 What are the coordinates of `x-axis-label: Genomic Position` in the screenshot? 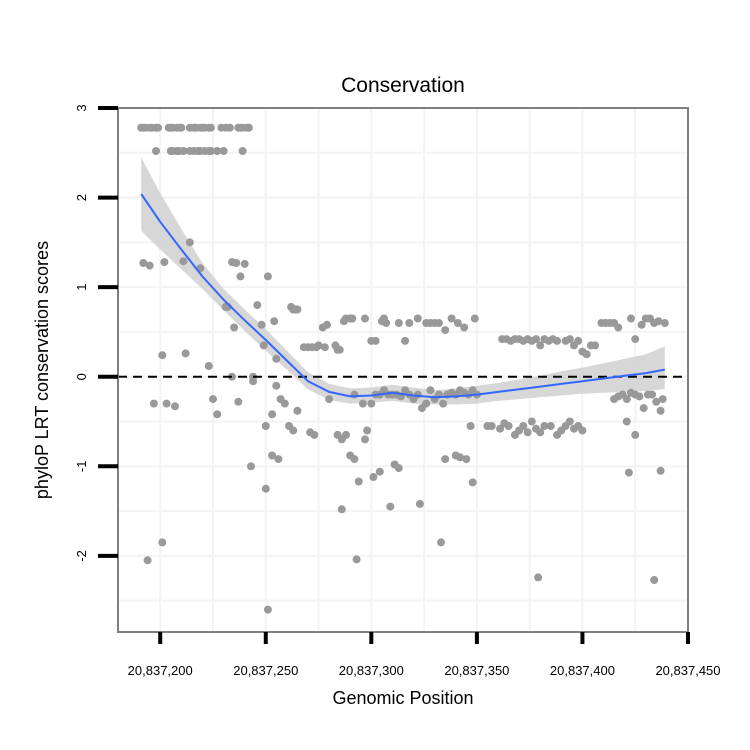 It's located at (402, 698).